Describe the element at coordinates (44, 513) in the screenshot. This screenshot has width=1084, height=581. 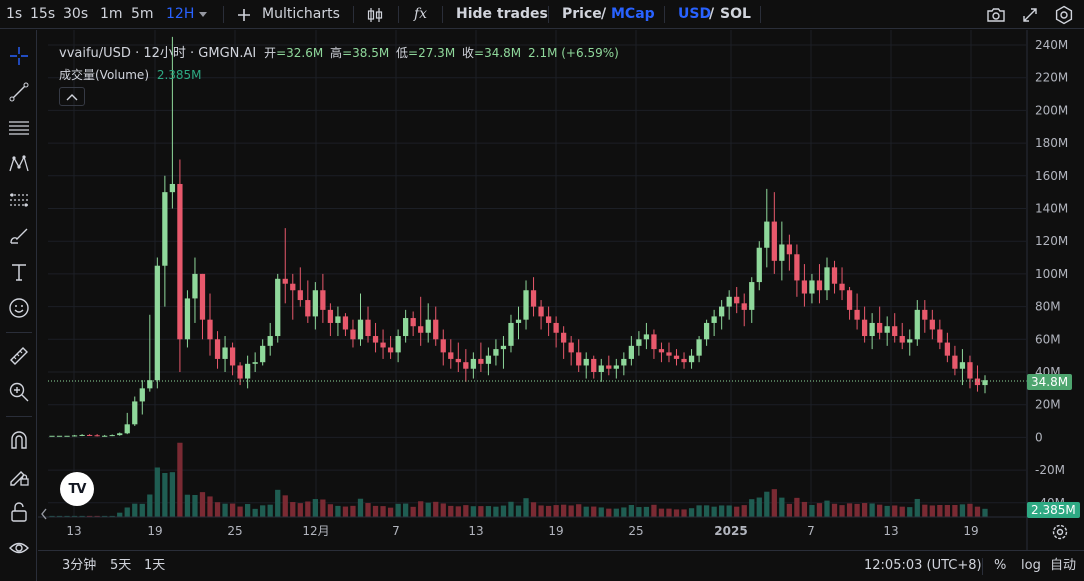
I see `scroll-left-button` at that location.